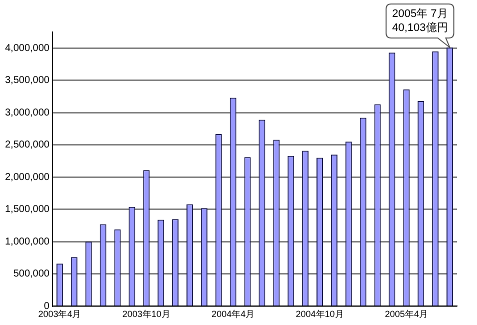 The width and height of the screenshot is (477, 325). Describe the element at coordinates (420, 21) in the screenshot. I see `annotation: 2005年 7月 40,103億円` at that location.